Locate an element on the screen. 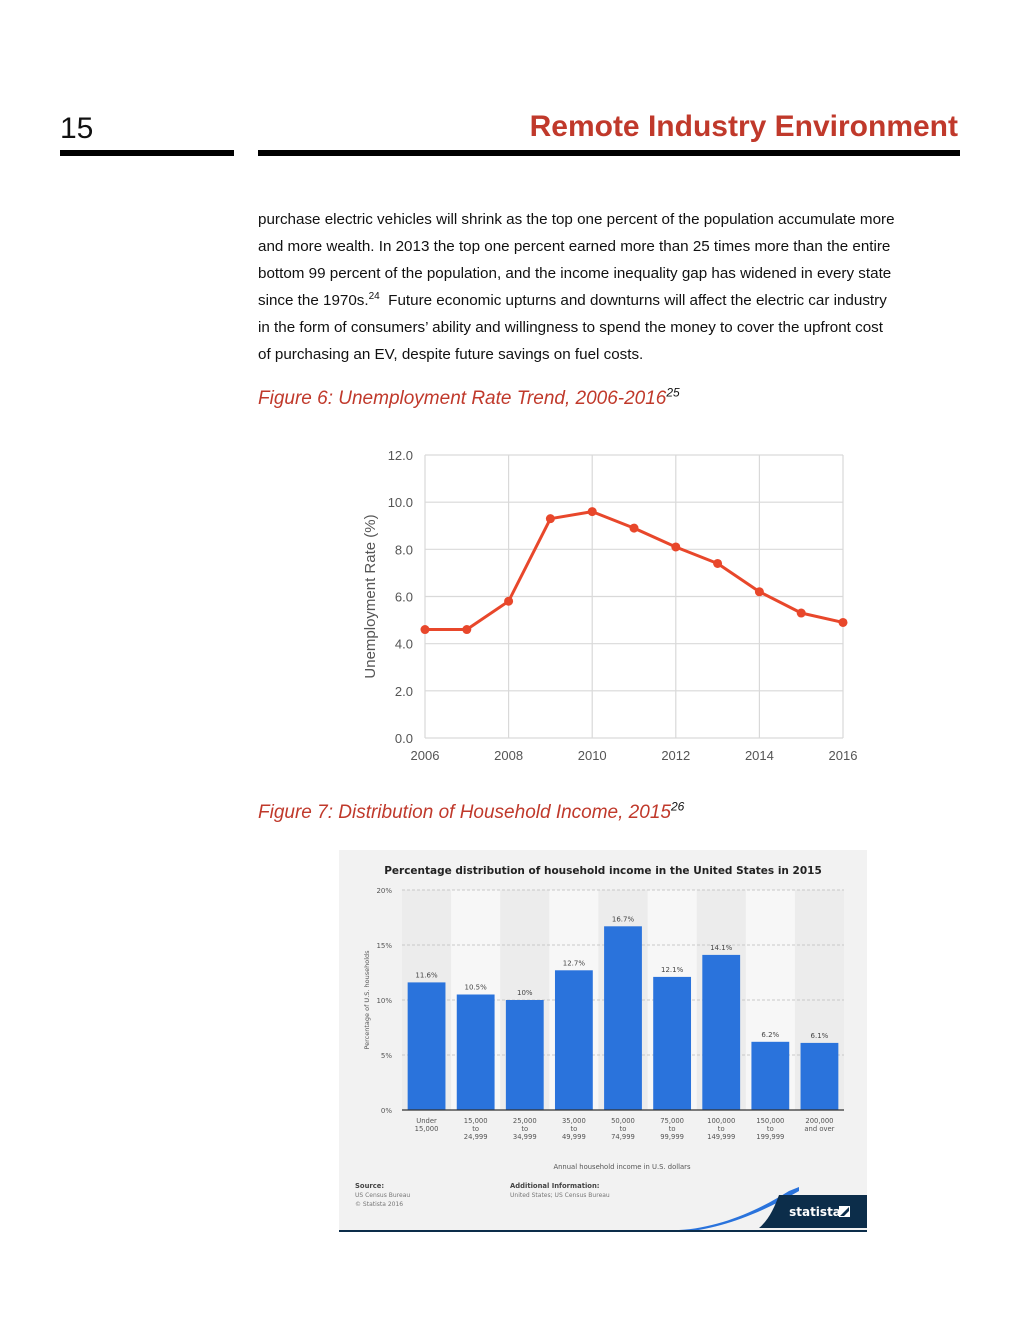 This screenshot has height=1320, width=1020. x-tick-label: 2012 is located at coordinates (675, 755).